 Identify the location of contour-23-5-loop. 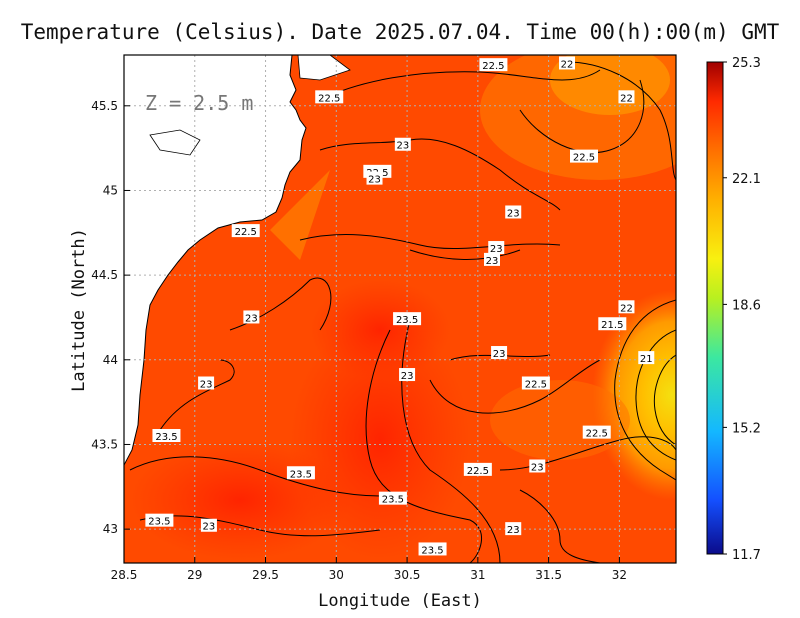
(423, 446).